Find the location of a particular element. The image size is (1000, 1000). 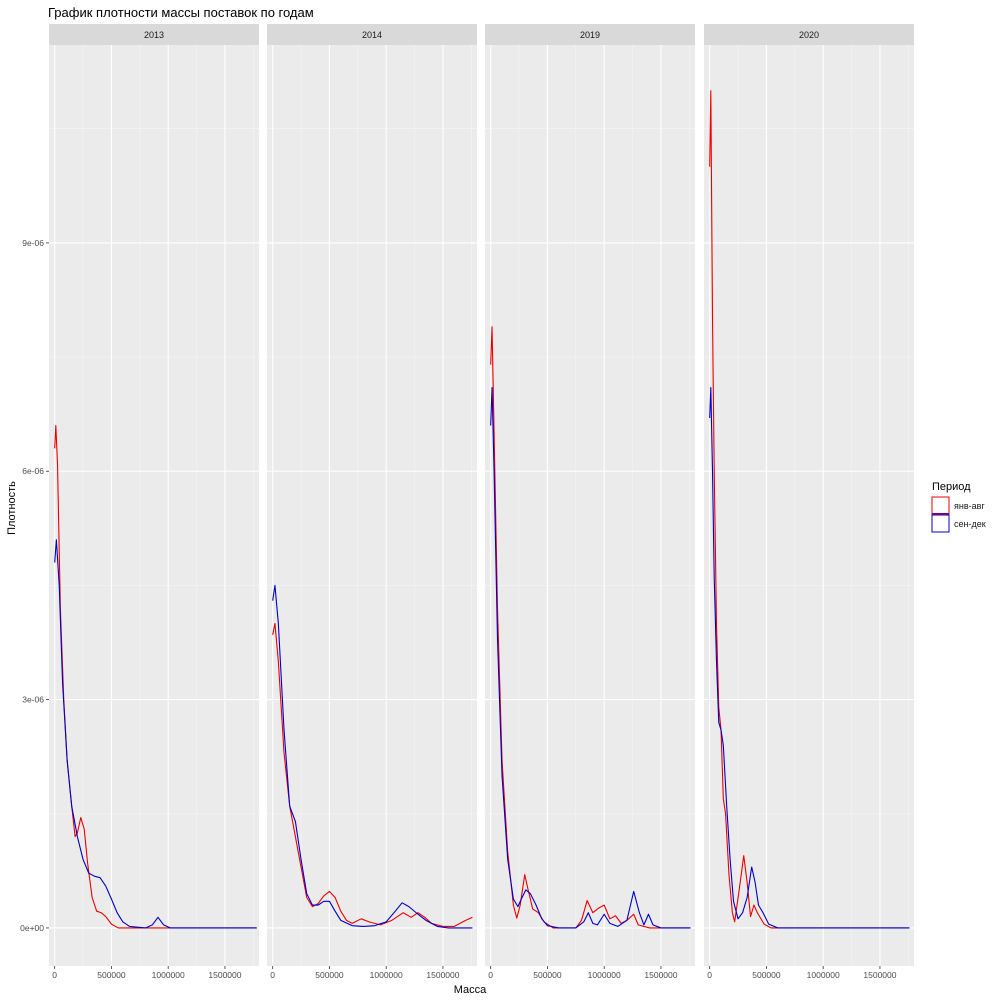

legend-items: янв-авг сен-дек is located at coordinates (958, 514).